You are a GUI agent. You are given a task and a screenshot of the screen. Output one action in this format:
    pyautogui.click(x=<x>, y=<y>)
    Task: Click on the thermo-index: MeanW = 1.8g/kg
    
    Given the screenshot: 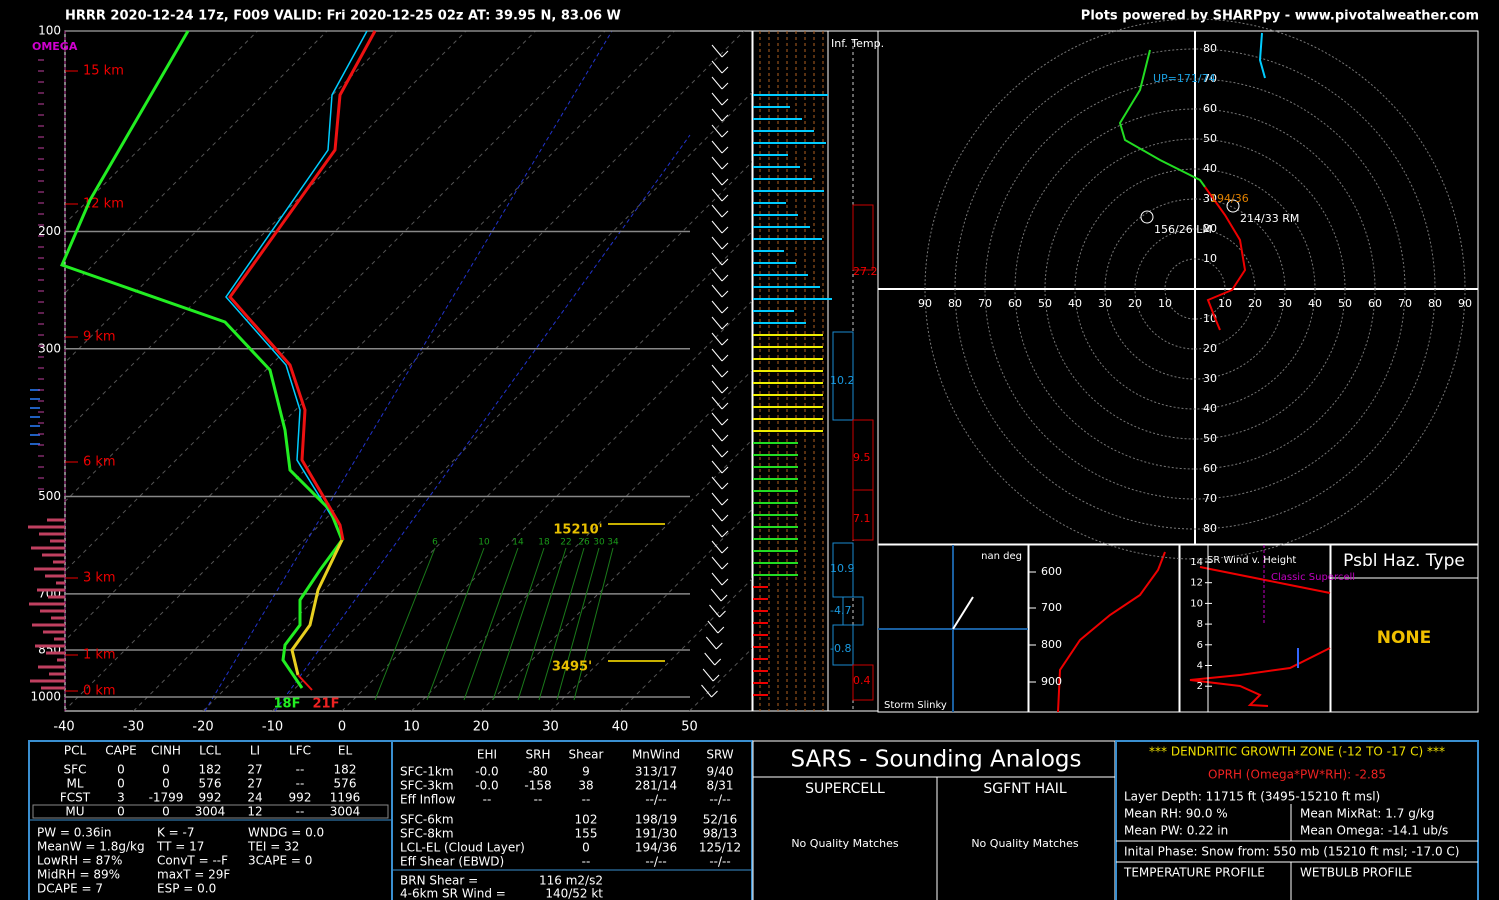 What is the action you would take?
    pyautogui.click(x=91, y=847)
    